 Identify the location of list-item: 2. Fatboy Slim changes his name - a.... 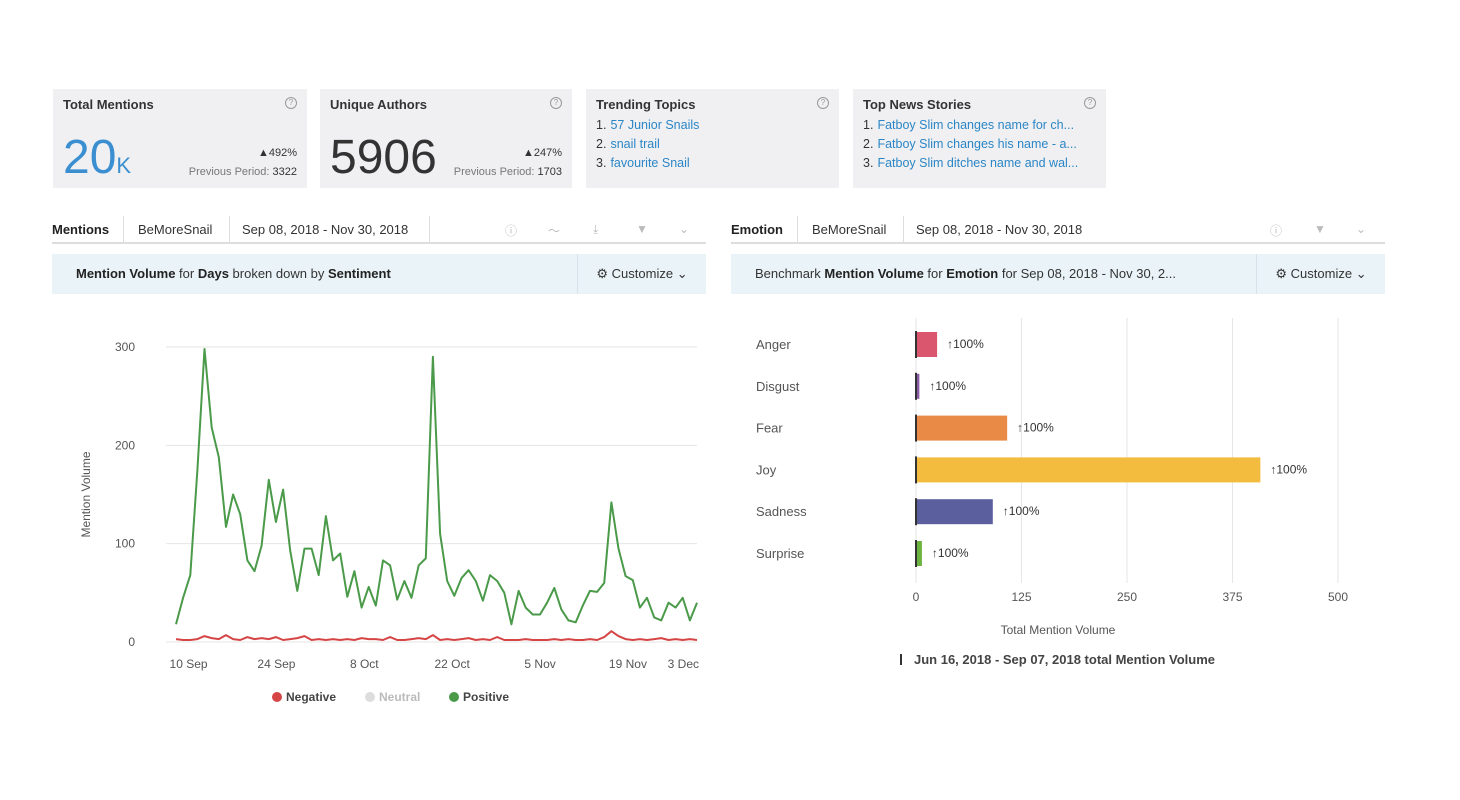
(970, 144).